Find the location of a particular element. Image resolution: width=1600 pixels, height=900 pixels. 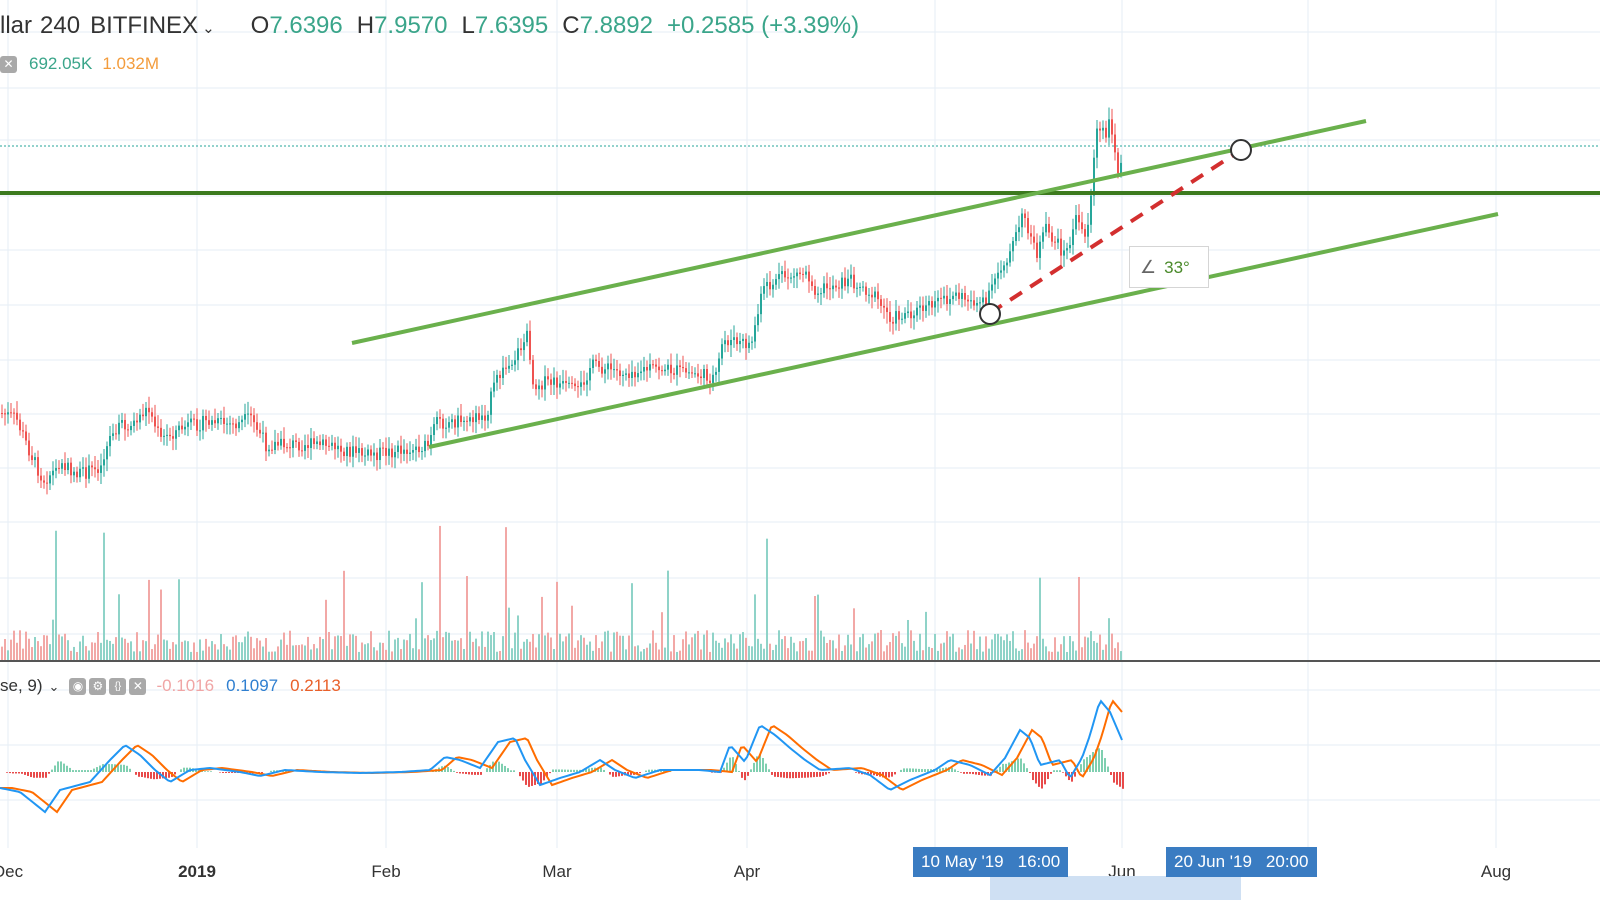

trend-angle-line is located at coordinates (1115, 231).